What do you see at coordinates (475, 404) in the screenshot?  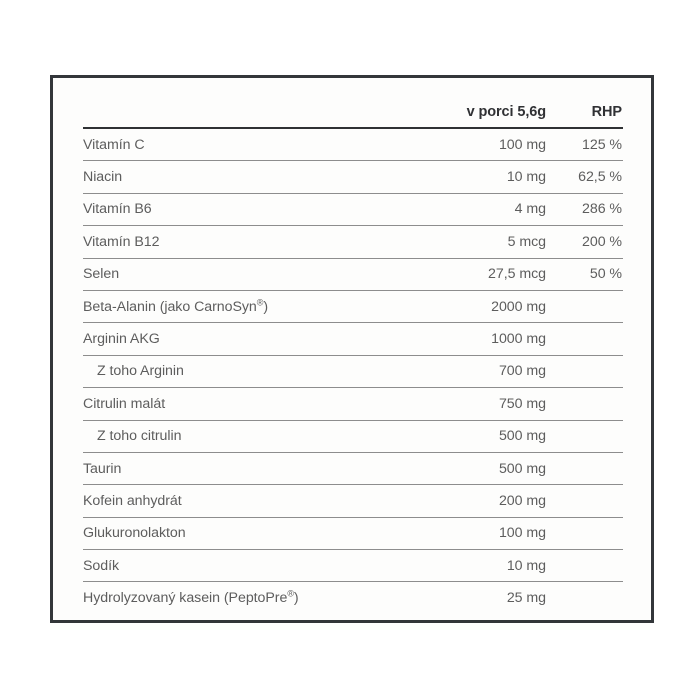 I see `cell-amount-per-serving: 750 mg` at bounding box center [475, 404].